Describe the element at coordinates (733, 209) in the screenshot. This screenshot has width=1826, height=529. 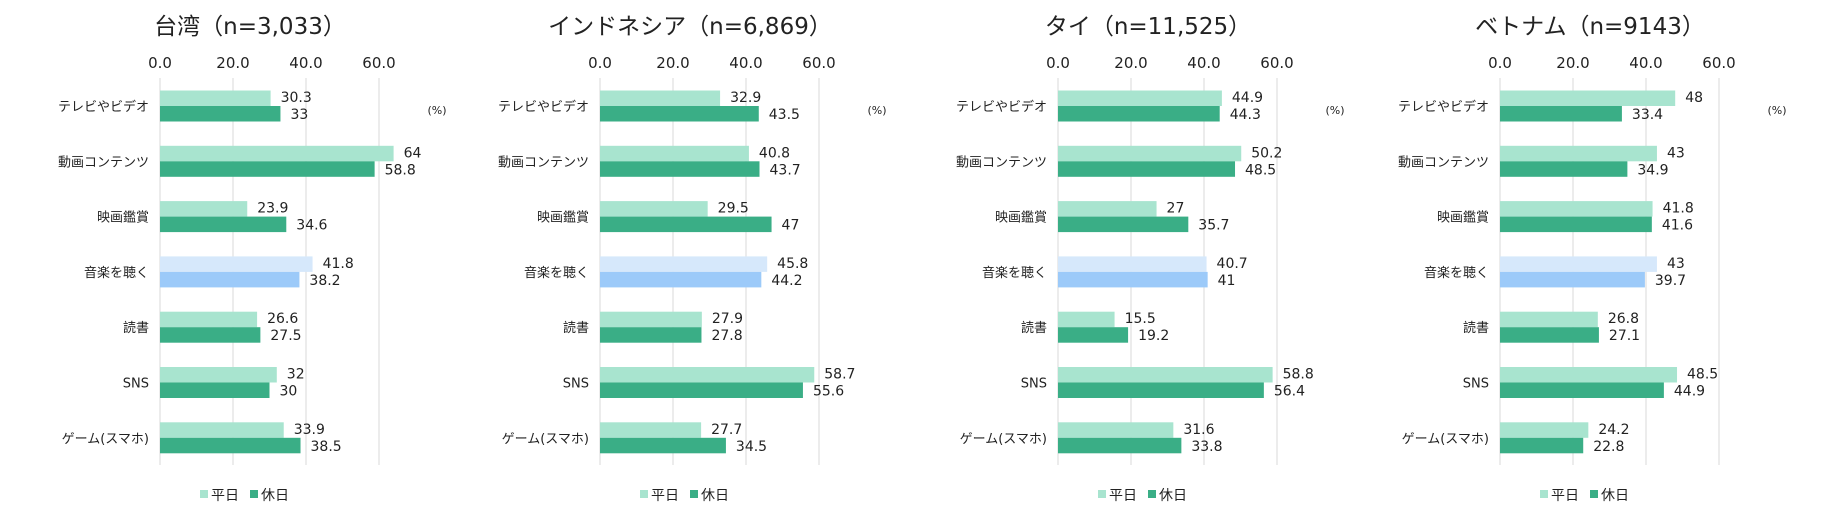
I see `data-label: 29.5` at that location.